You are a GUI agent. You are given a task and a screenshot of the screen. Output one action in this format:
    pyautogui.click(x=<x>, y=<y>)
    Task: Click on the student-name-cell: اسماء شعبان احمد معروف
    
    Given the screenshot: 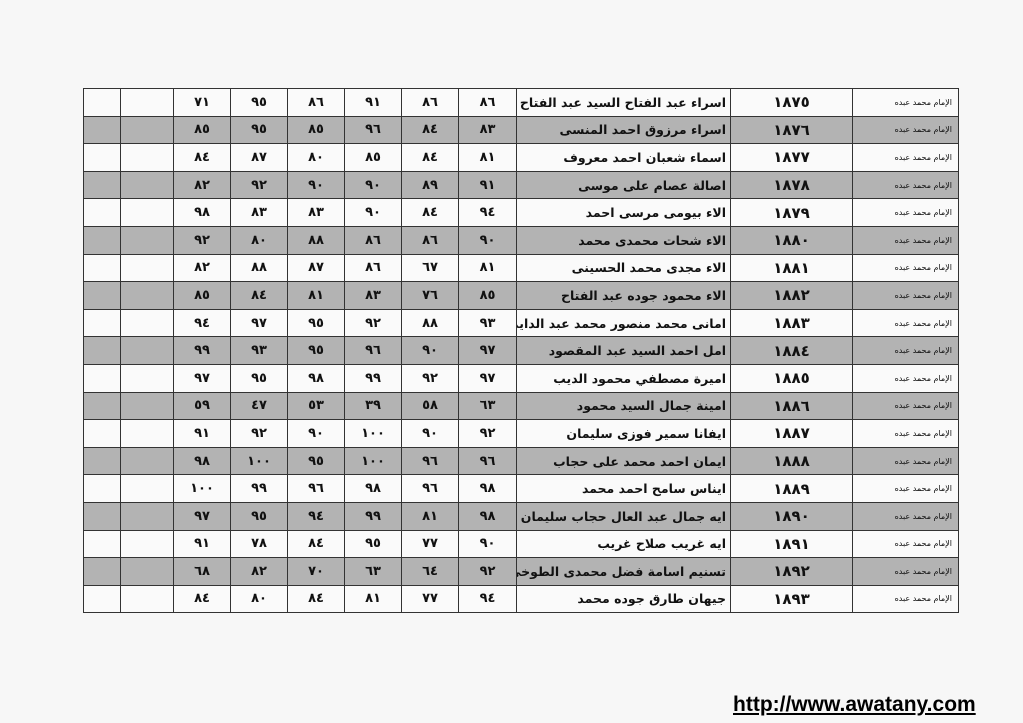 What is the action you would take?
    pyautogui.click(x=623, y=157)
    